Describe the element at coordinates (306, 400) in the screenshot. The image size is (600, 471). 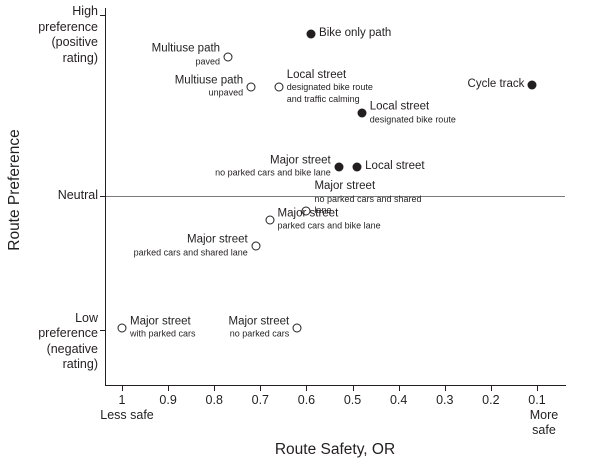
I see `x-tick-label: 0.6` at that location.